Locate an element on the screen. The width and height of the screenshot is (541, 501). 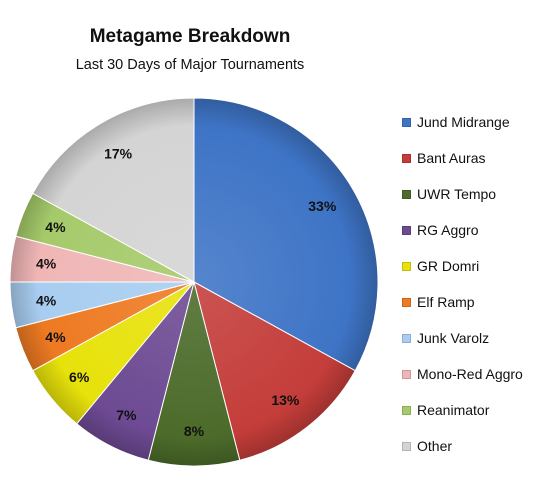
slice-label-bant-auras: 13% is located at coordinates (285, 400).